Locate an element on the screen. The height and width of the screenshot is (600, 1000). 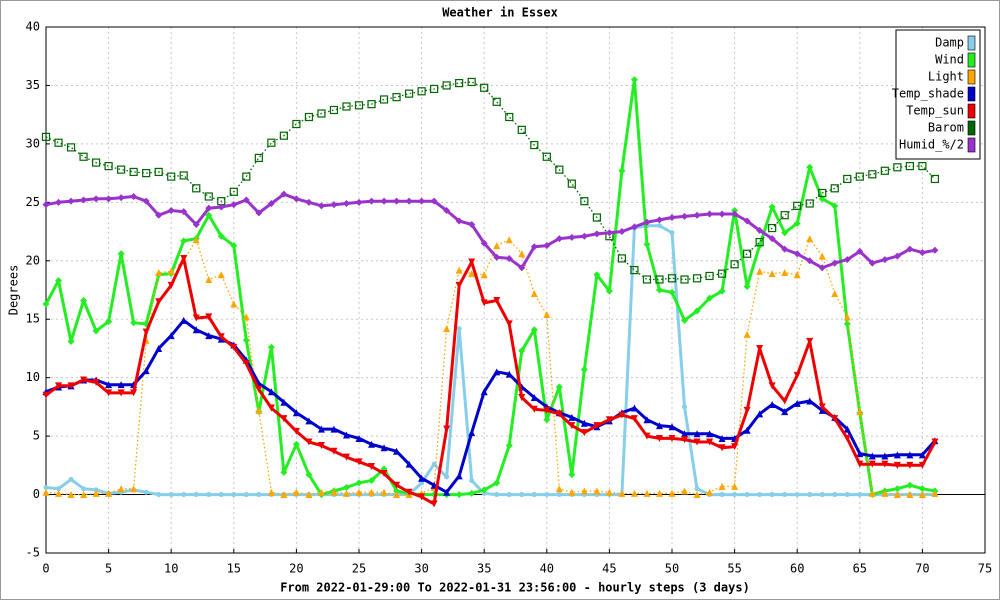
legend-swatch is located at coordinates (971, 43).